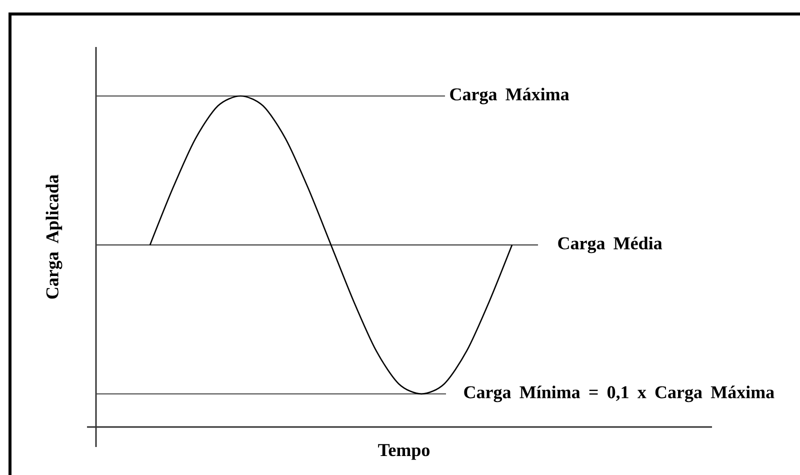  I want to click on ref-line-label: Carga Média, so click(610, 245).